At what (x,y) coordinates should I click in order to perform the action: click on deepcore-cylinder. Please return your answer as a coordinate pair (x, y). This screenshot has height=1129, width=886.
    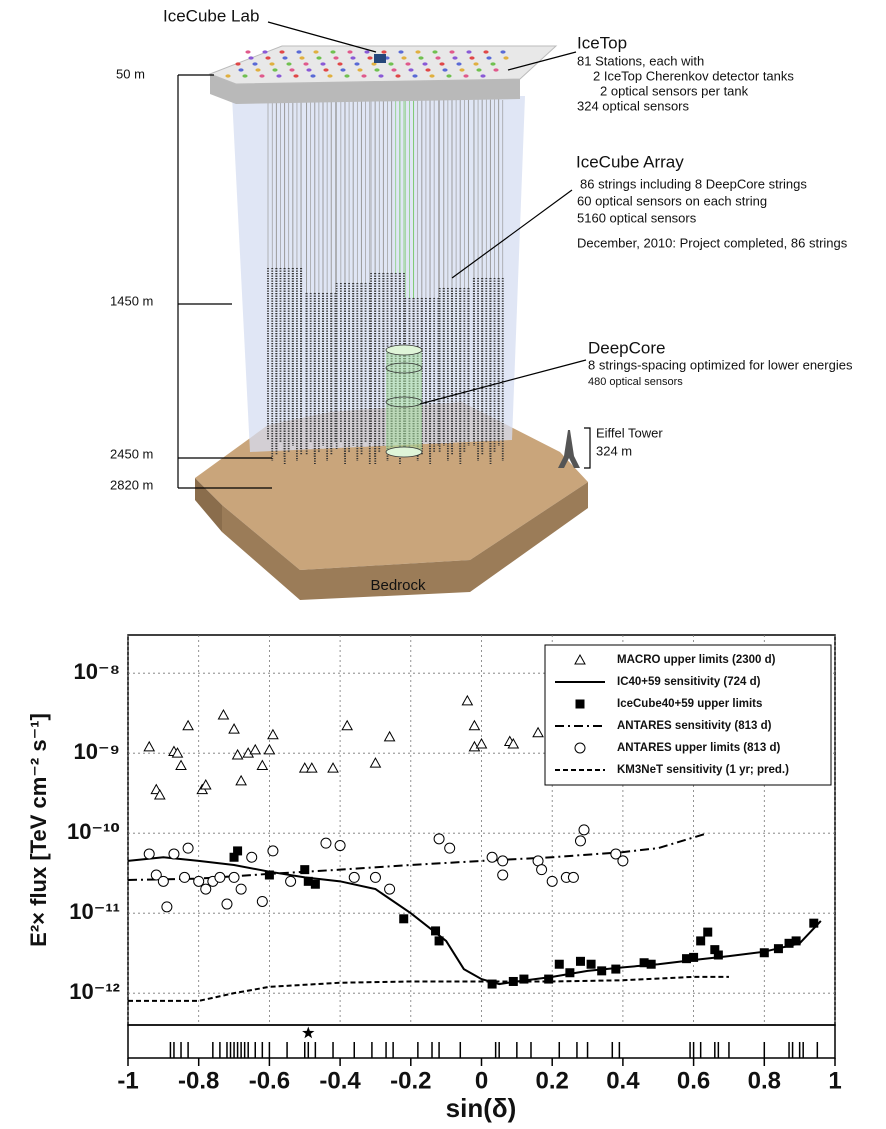
    Looking at the image, I should click on (404, 401).